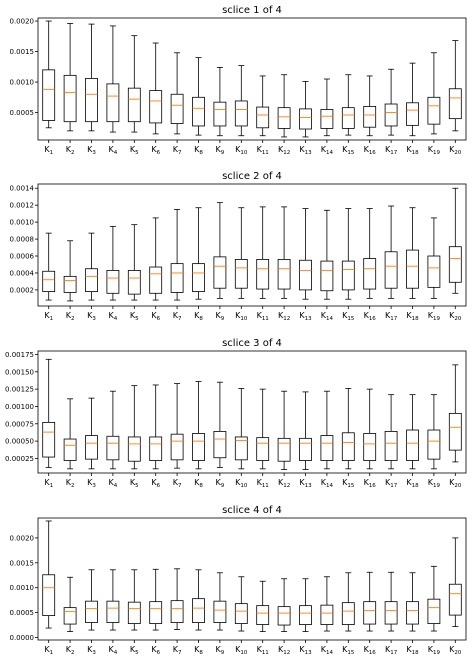 This screenshot has height=659, width=474. I want to click on box-k15, so click(348, 105).